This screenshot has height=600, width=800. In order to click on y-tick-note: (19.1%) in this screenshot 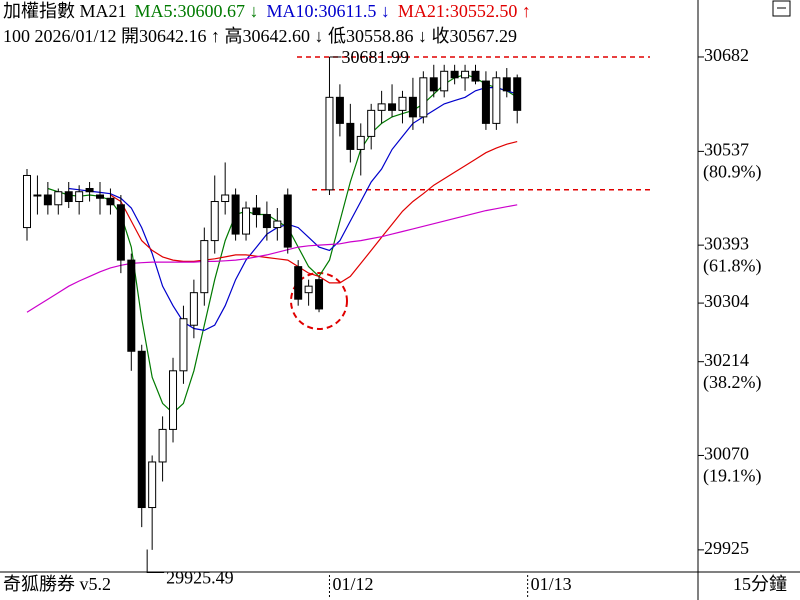, I will do `click(732, 476)`.